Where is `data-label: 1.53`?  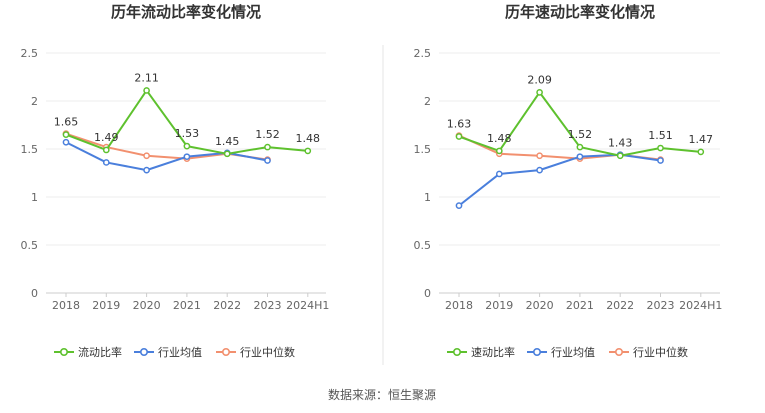 data-label: 1.53 is located at coordinates (187, 133).